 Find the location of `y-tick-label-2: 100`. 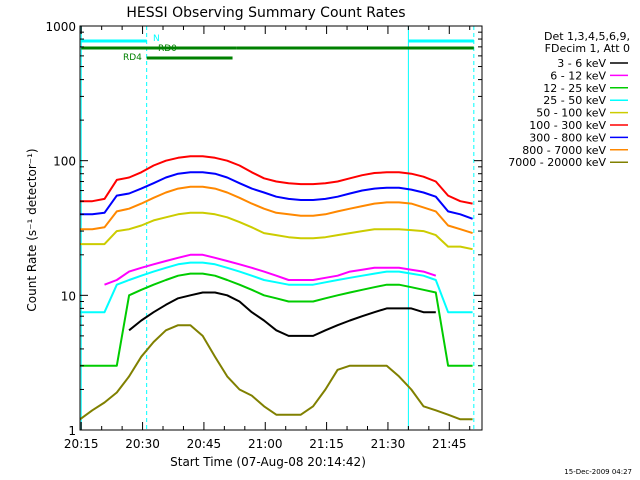

y-tick-label-2: 100 is located at coordinates (64, 162).